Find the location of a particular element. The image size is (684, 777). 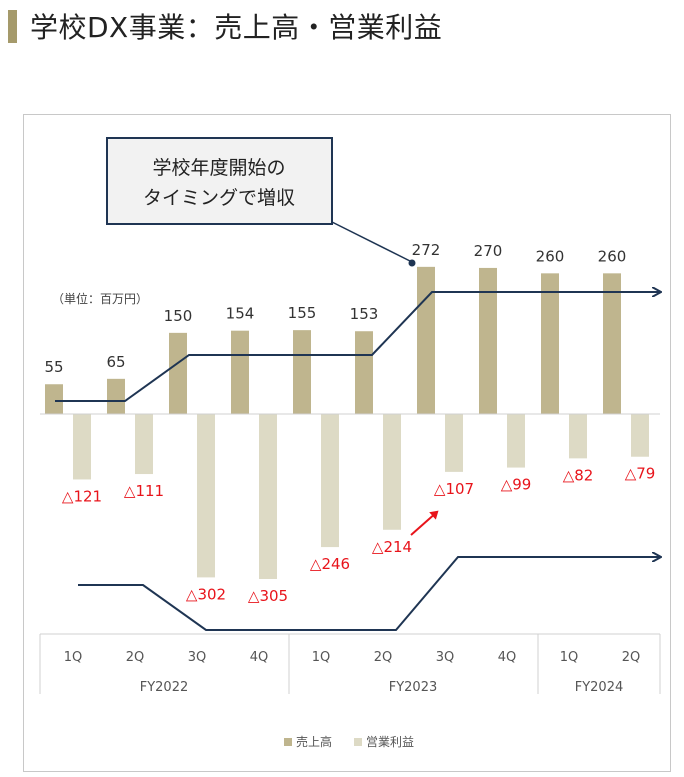

title-accent-bar is located at coordinates (12, 26).